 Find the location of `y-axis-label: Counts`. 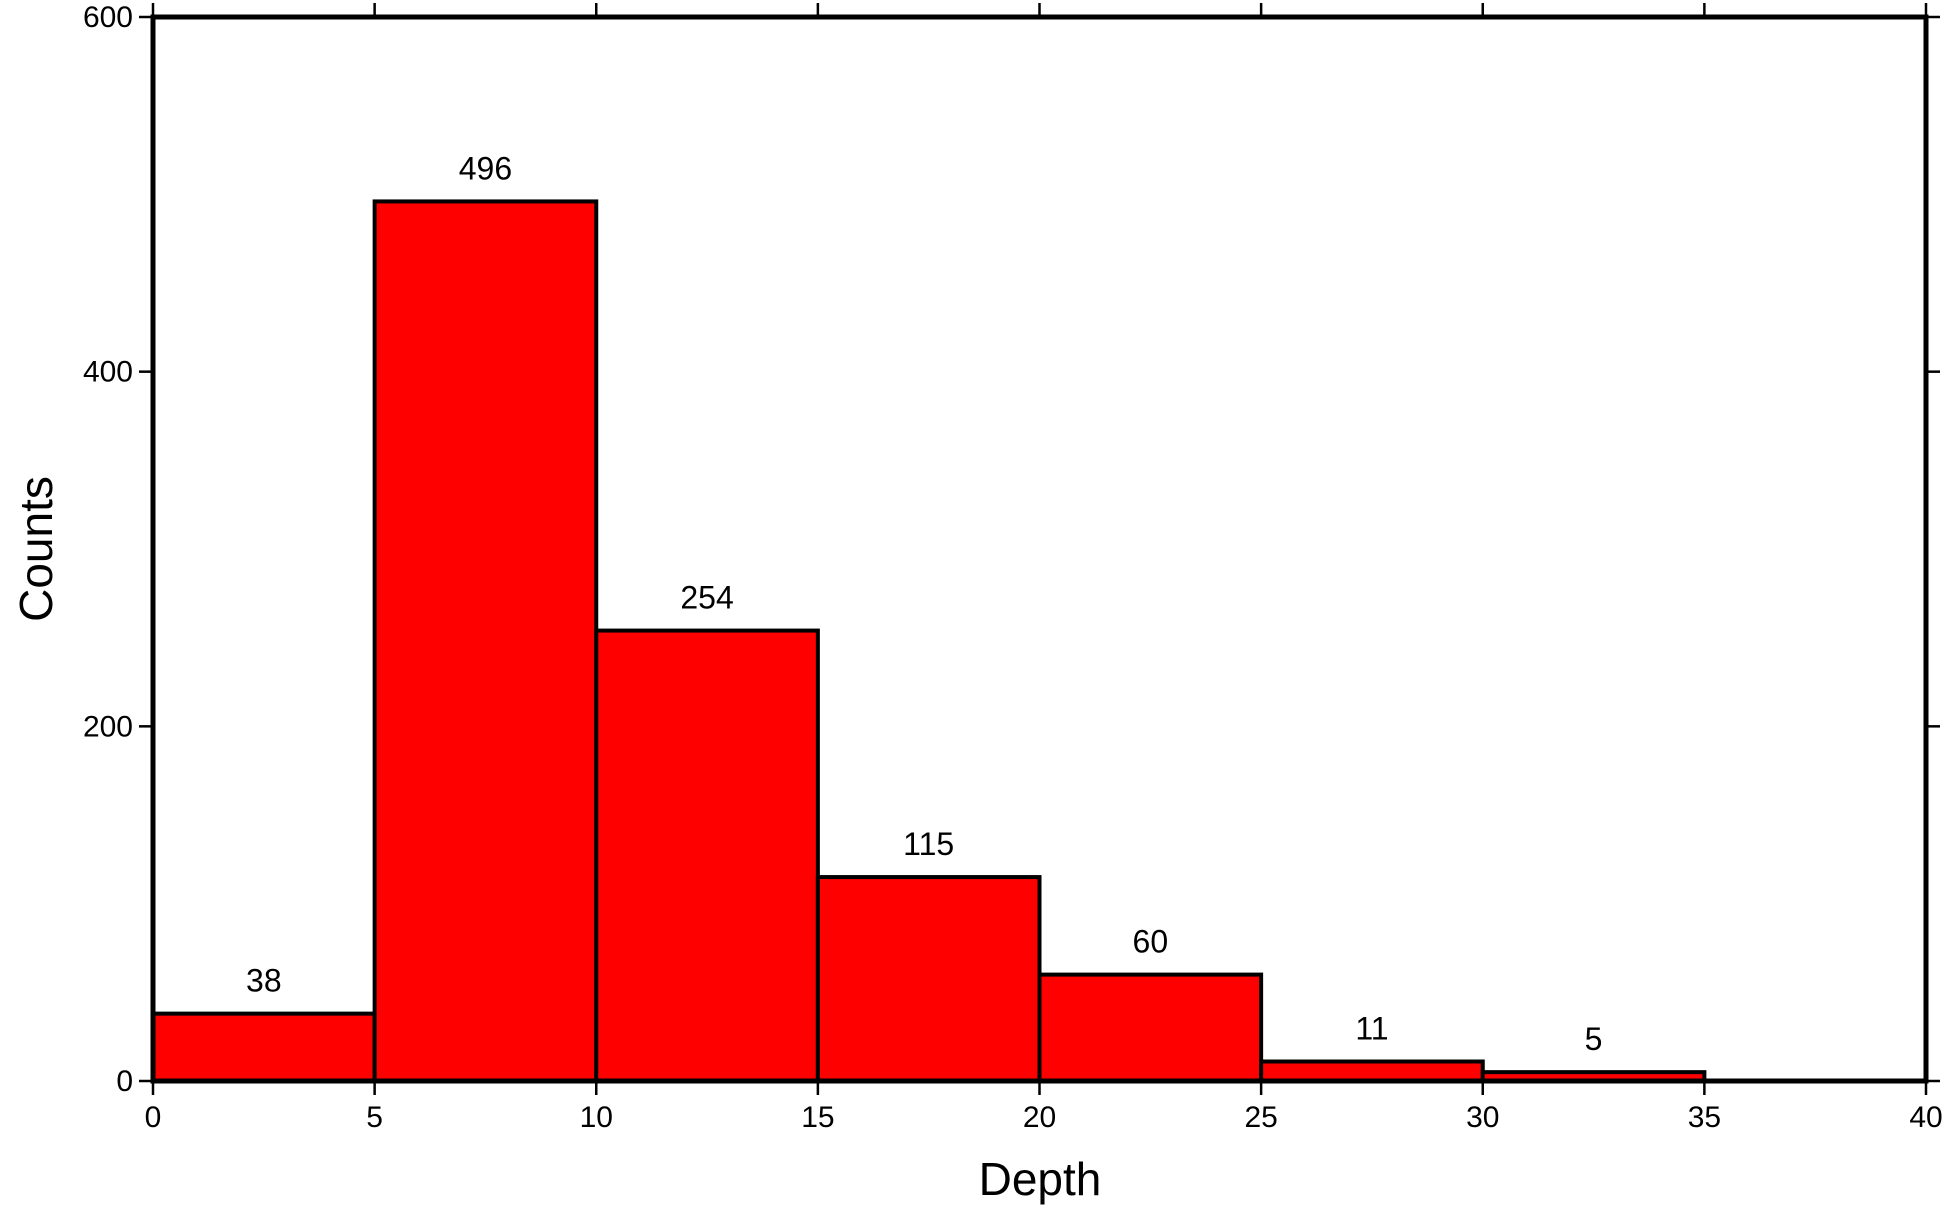

y-axis-label: Counts is located at coordinates (36, 549).